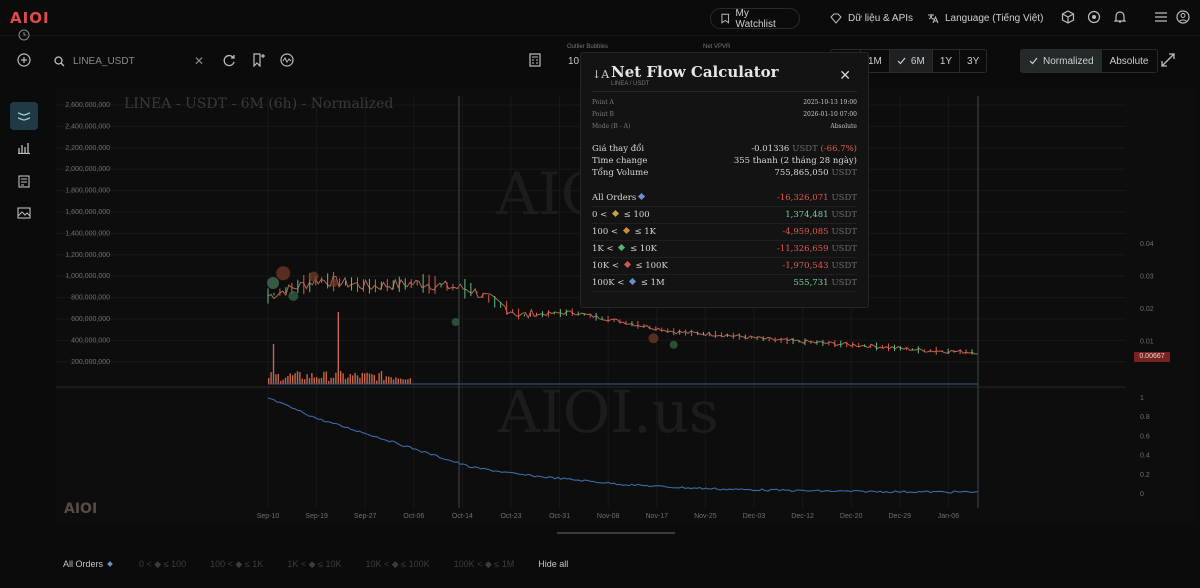 This screenshot has width=1200, height=588. What do you see at coordinates (553, 564) in the screenshot?
I see `hide-all-button: Hide all` at bounding box center [553, 564].